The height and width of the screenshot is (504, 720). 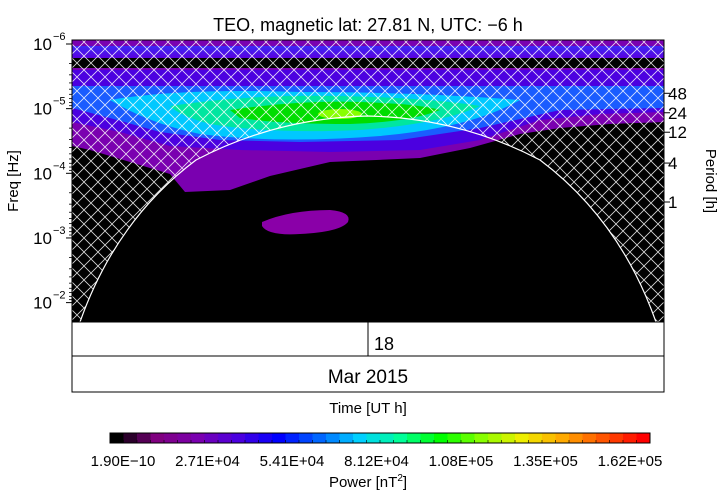 What do you see at coordinates (672, 163) in the screenshot?
I see `period-tick-label-3: 4` at bounding box center [672, 163].